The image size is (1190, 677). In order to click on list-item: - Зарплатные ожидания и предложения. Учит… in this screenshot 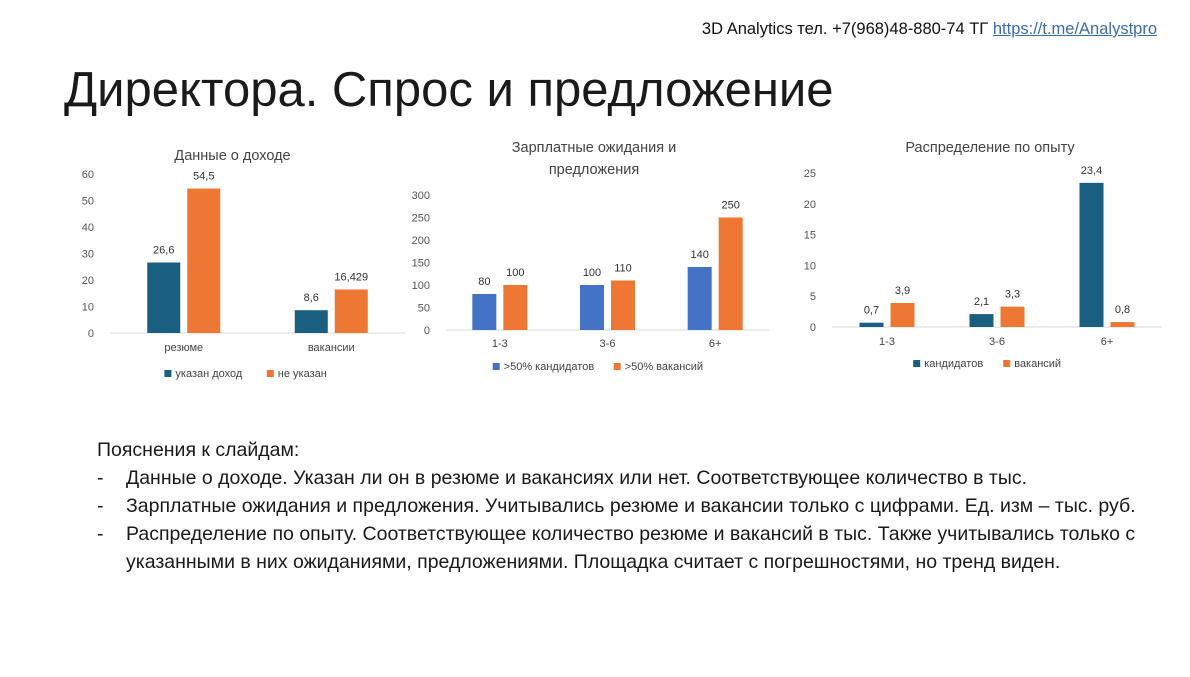, I will do `click(617, 506)`.